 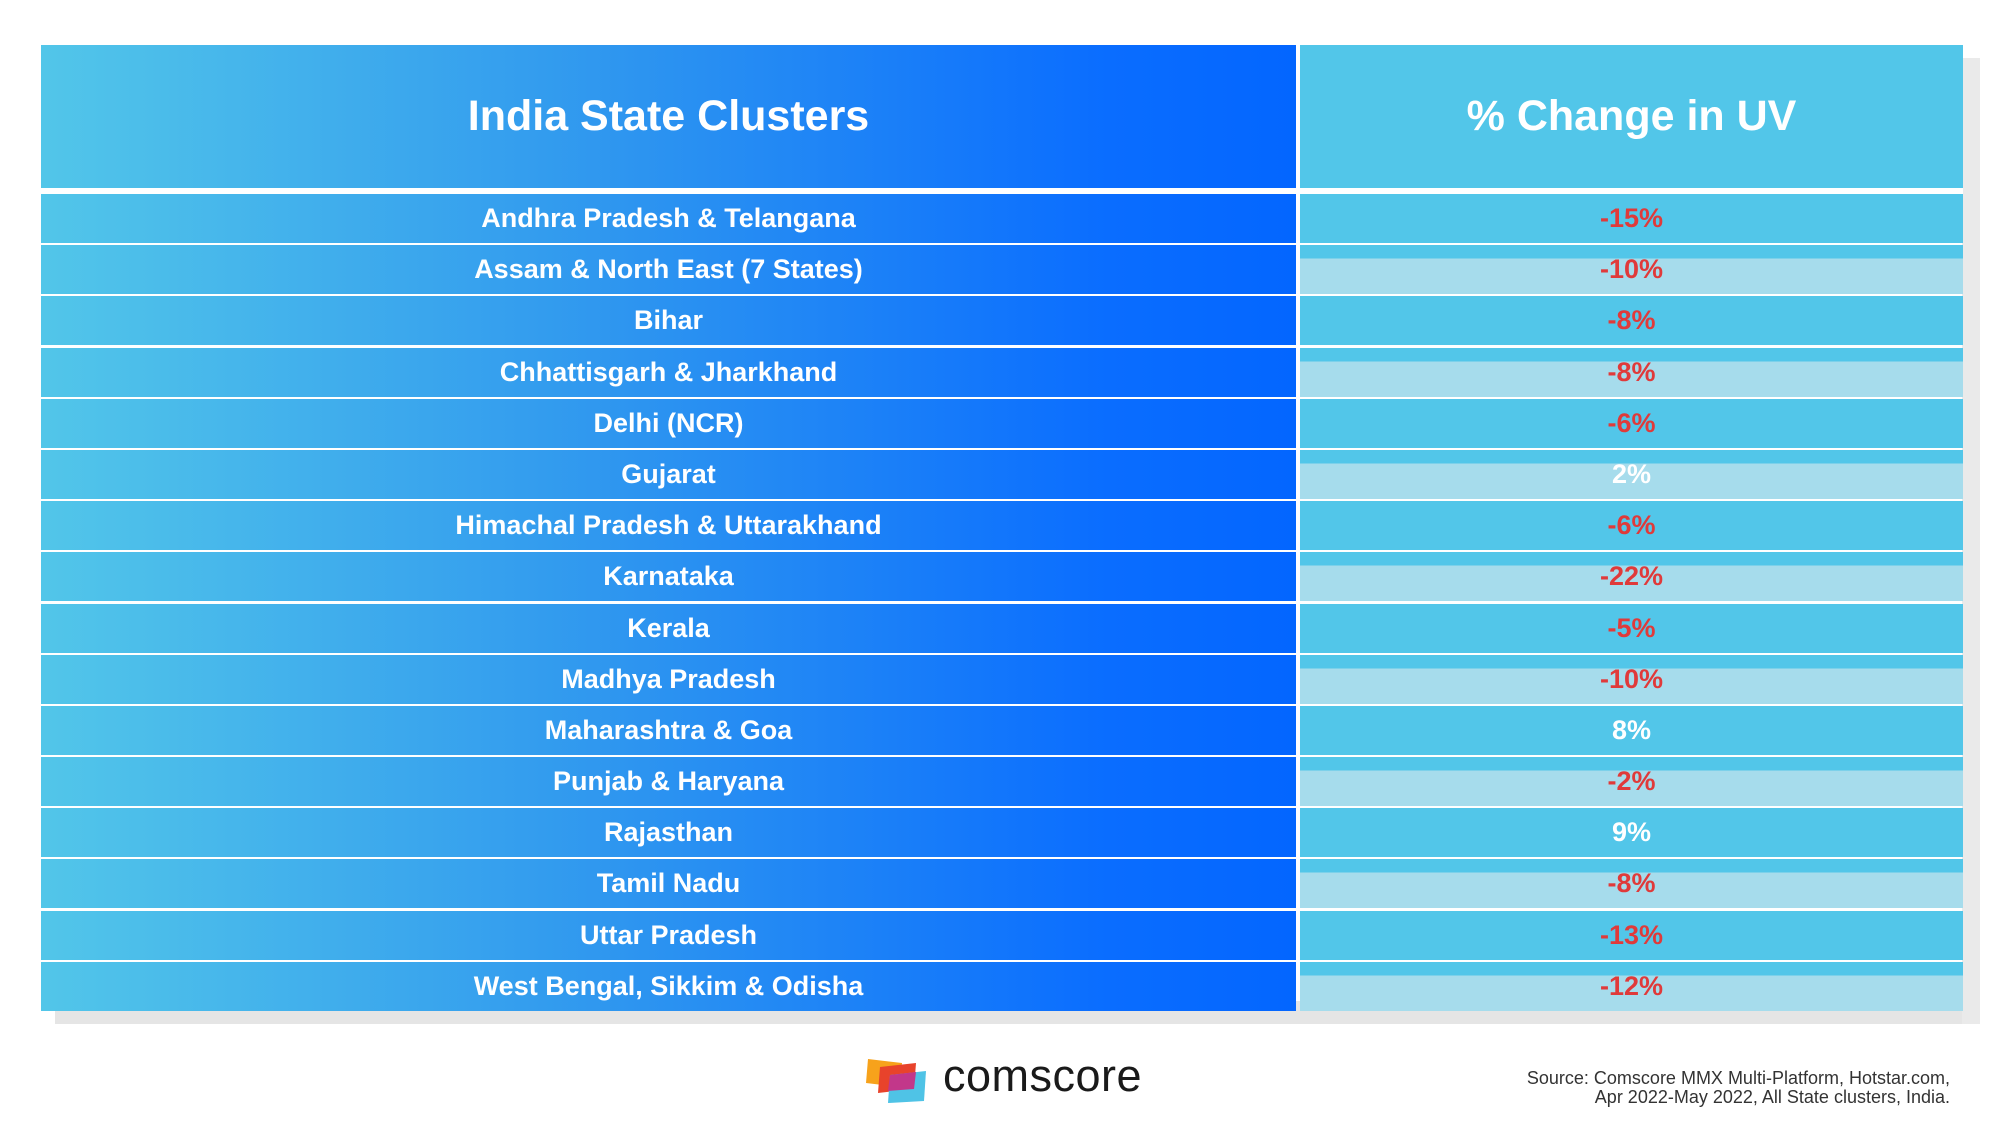 I want to click on table-row: Uttar Pradesh -13%, so click(x=1002, y=936).